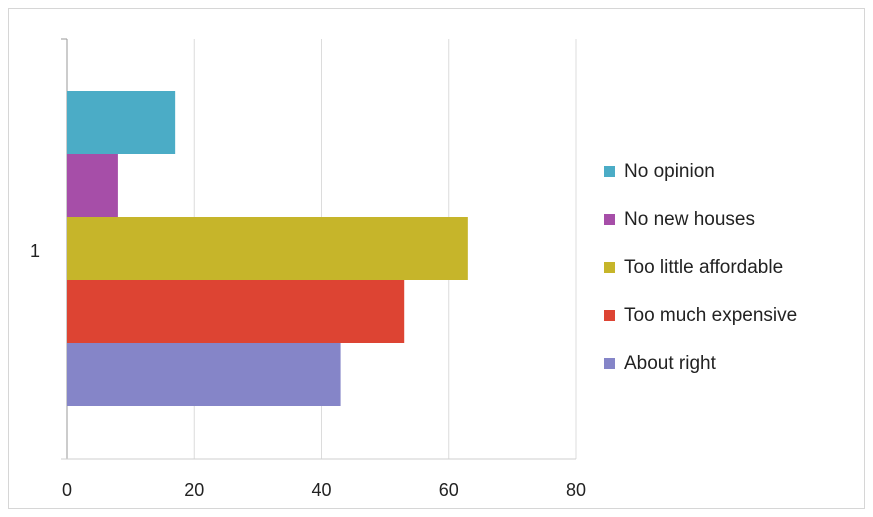  I want to click on category-labels: 1, so click(35, 251).